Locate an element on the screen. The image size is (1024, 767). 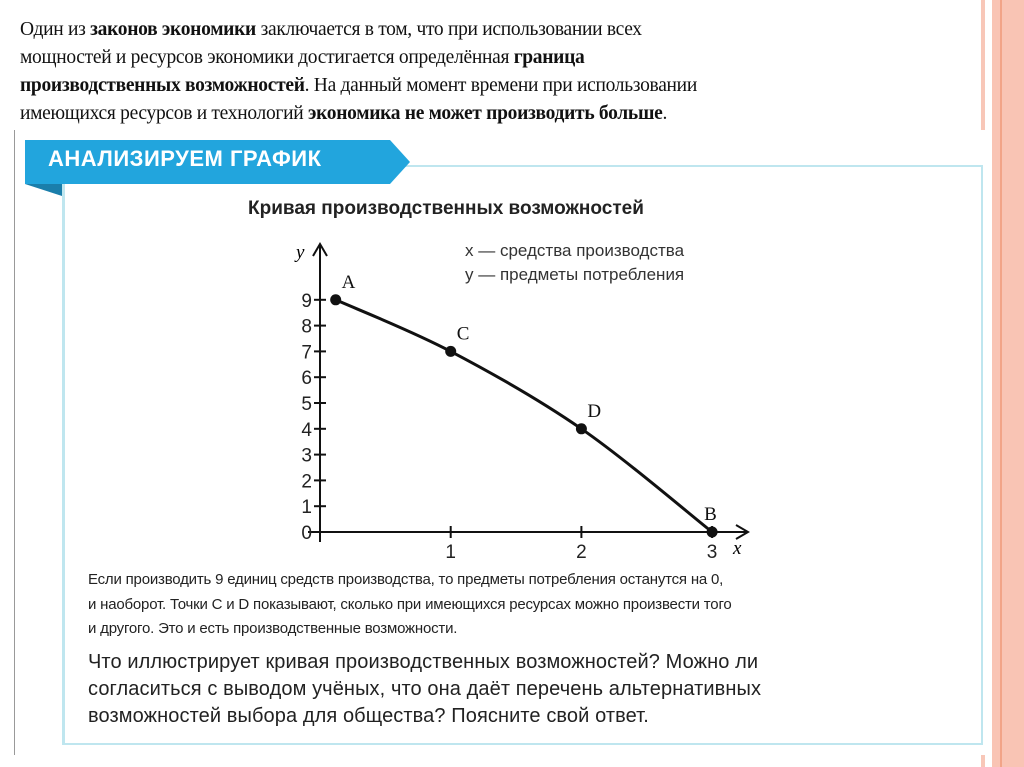
x-axis-arrow-icon is located at coordinates (742, 532).